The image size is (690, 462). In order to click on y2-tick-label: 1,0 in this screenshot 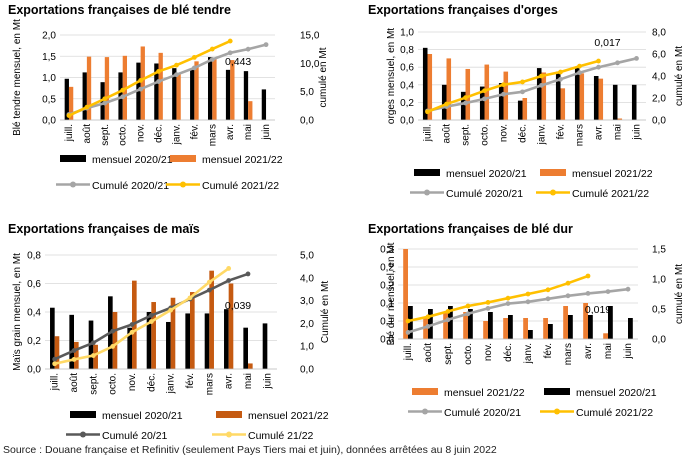, I will do `click(659, 280)`.